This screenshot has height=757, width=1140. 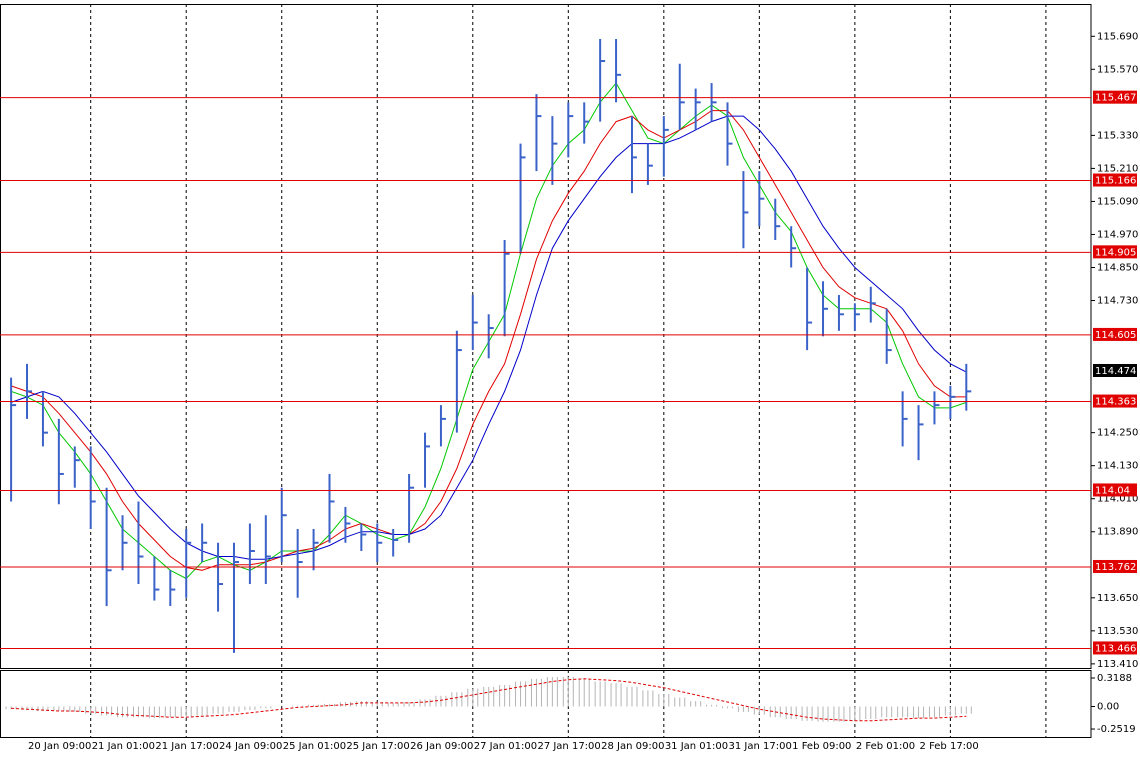 What do you see at coordinates (1117, 267) in the screenshot?
I see `y-tick-label: 114.850` at bounding box center [1117, 267].